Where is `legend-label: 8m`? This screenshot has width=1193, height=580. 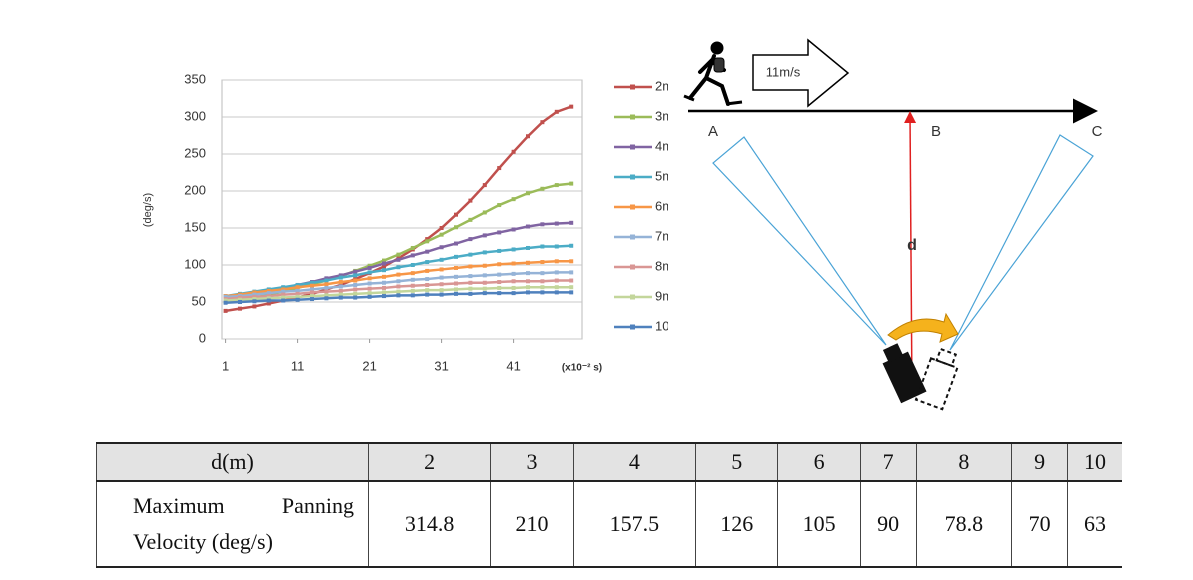 legend-label: 8m is located at coordinates (664, 265).